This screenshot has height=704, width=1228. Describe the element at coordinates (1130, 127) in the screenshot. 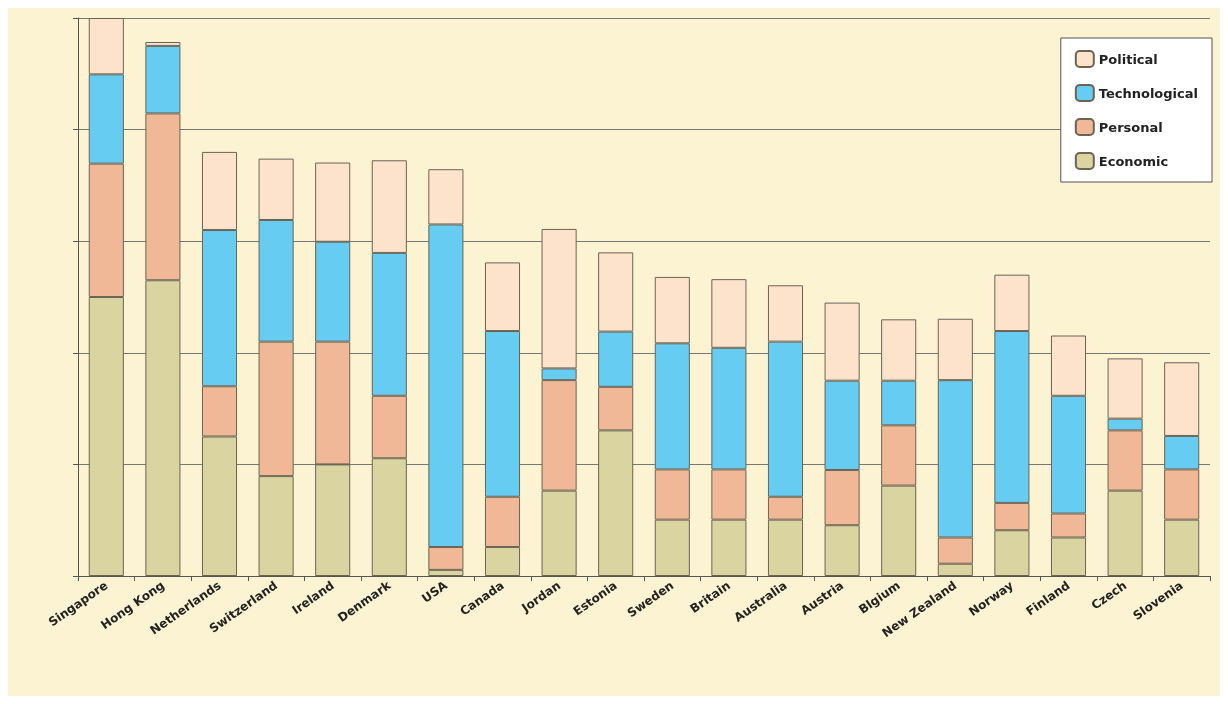

I see `legend-label: Personal` at that location.